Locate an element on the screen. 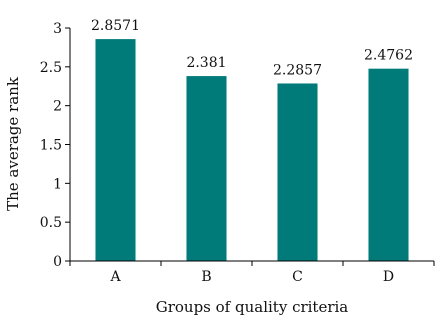 This screenshot has height=321, width=441. x-axis-title: Groups of quality criteria is located at coordinates (252, 307).